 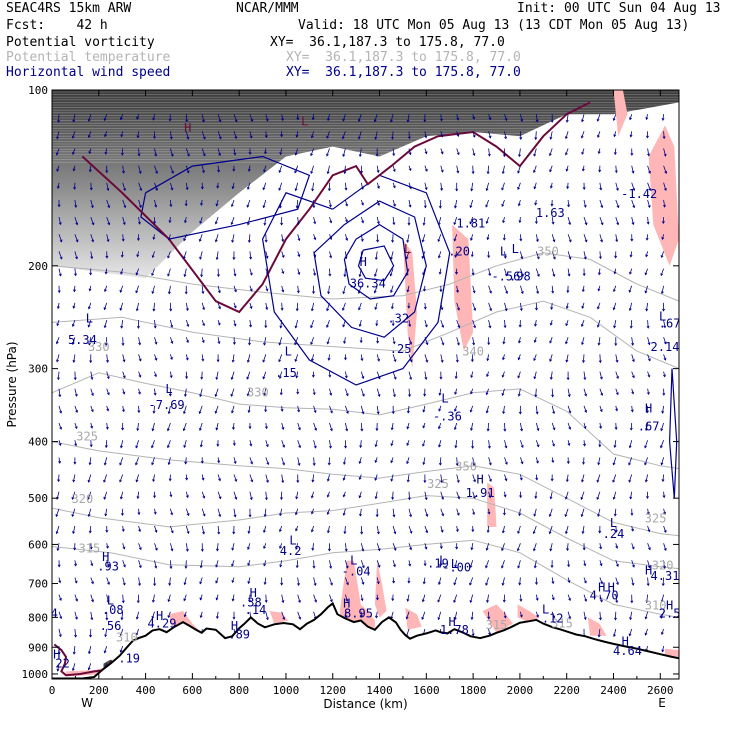 I want to click on pink-region, so click(x=279, y=617).